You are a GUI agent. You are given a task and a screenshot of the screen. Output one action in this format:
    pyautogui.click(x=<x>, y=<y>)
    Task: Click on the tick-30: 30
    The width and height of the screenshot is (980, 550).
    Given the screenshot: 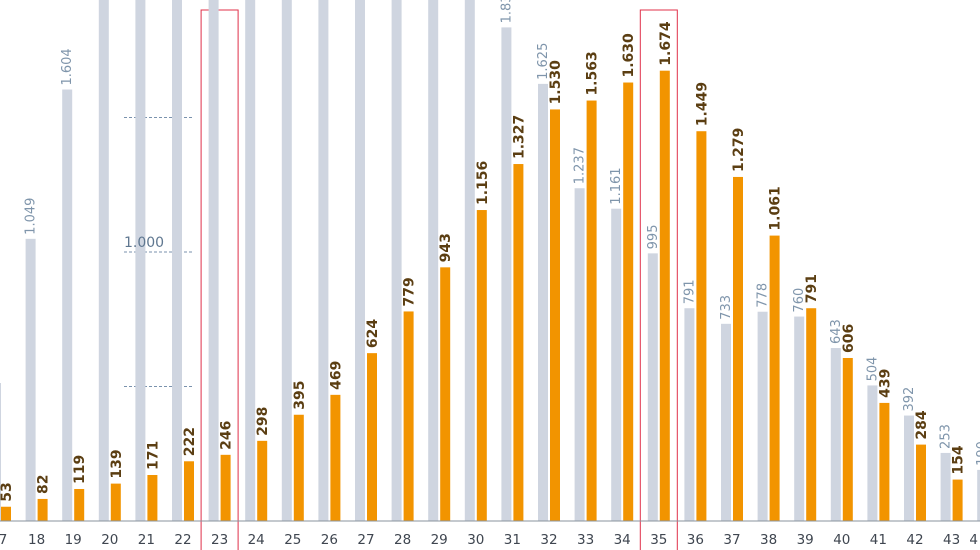 What is the action you would take?
    pyautogui.click(x=475, y=540)
    